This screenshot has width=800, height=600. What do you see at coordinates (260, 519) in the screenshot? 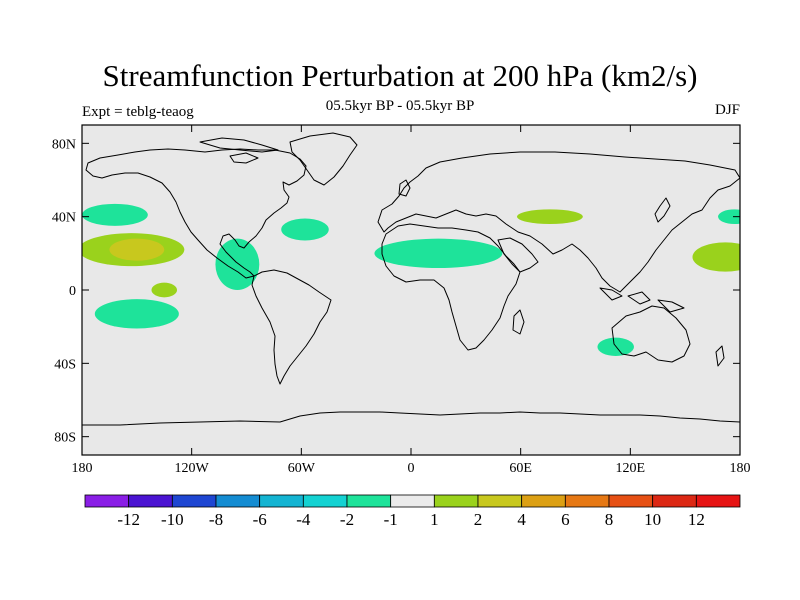
I see `colorbar-label: -6` at bounding box center [260, 519].